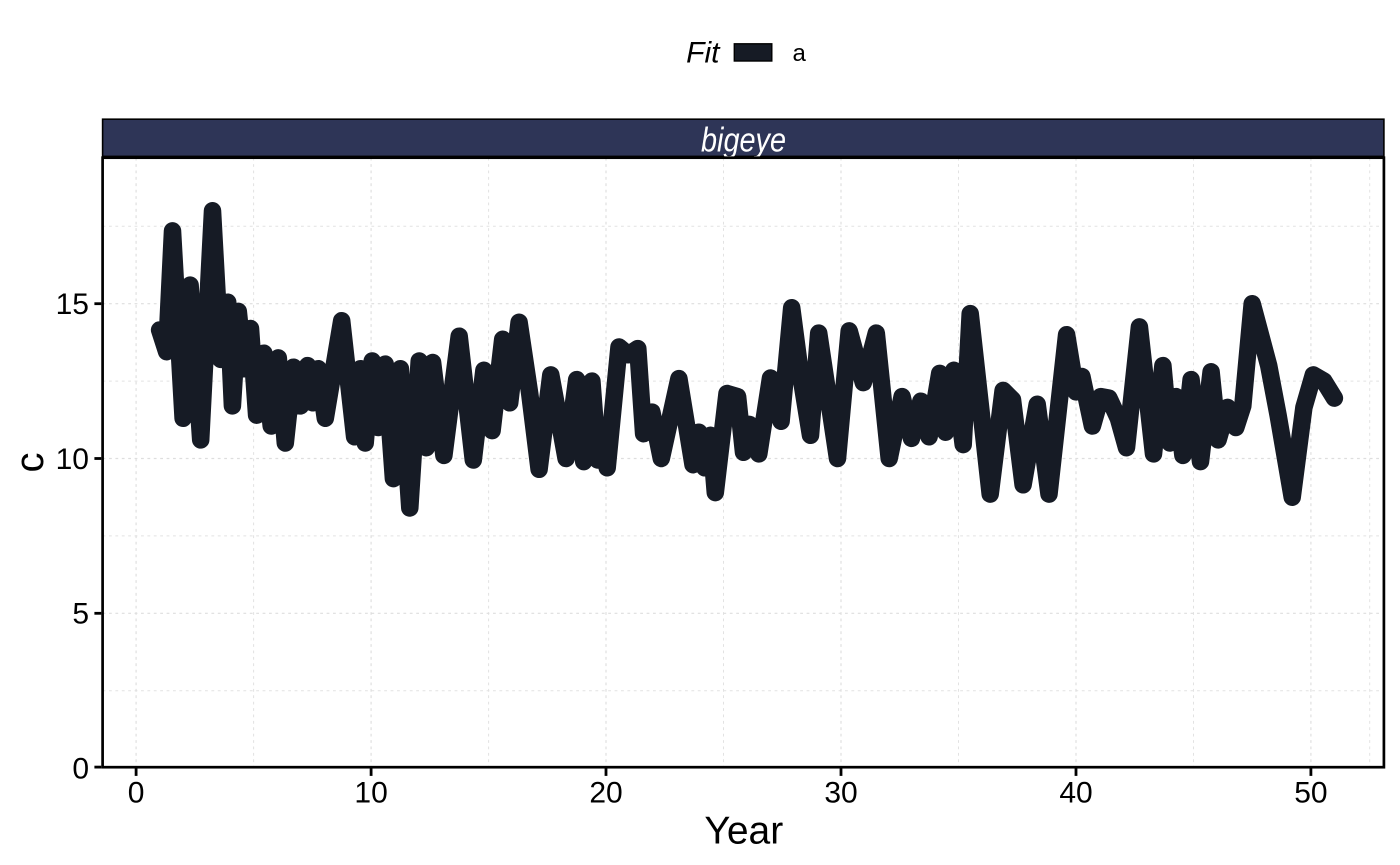  Describe the element at coordinates (703, 52) in the screenshot. I see `svg-text: Fit` at that location.